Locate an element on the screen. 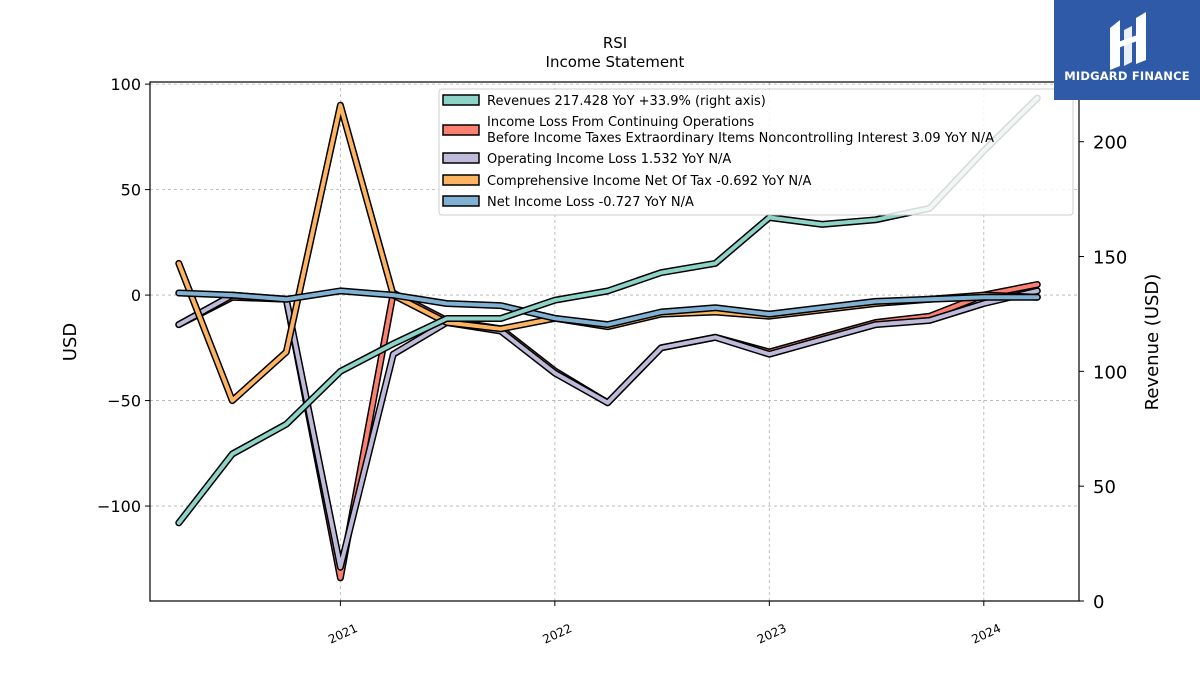  y-tick-label-left: −50 is located at coordinates (124, 401).